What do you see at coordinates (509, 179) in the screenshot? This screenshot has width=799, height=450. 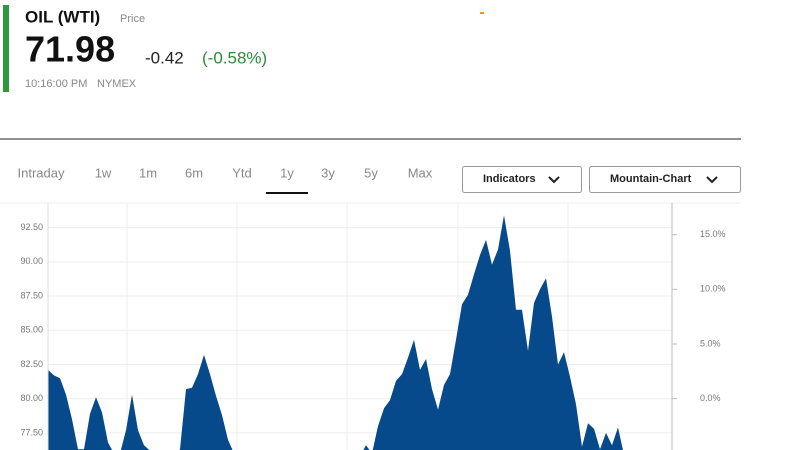 I see `button-label: Indicators` at bounding box center [509, 179].